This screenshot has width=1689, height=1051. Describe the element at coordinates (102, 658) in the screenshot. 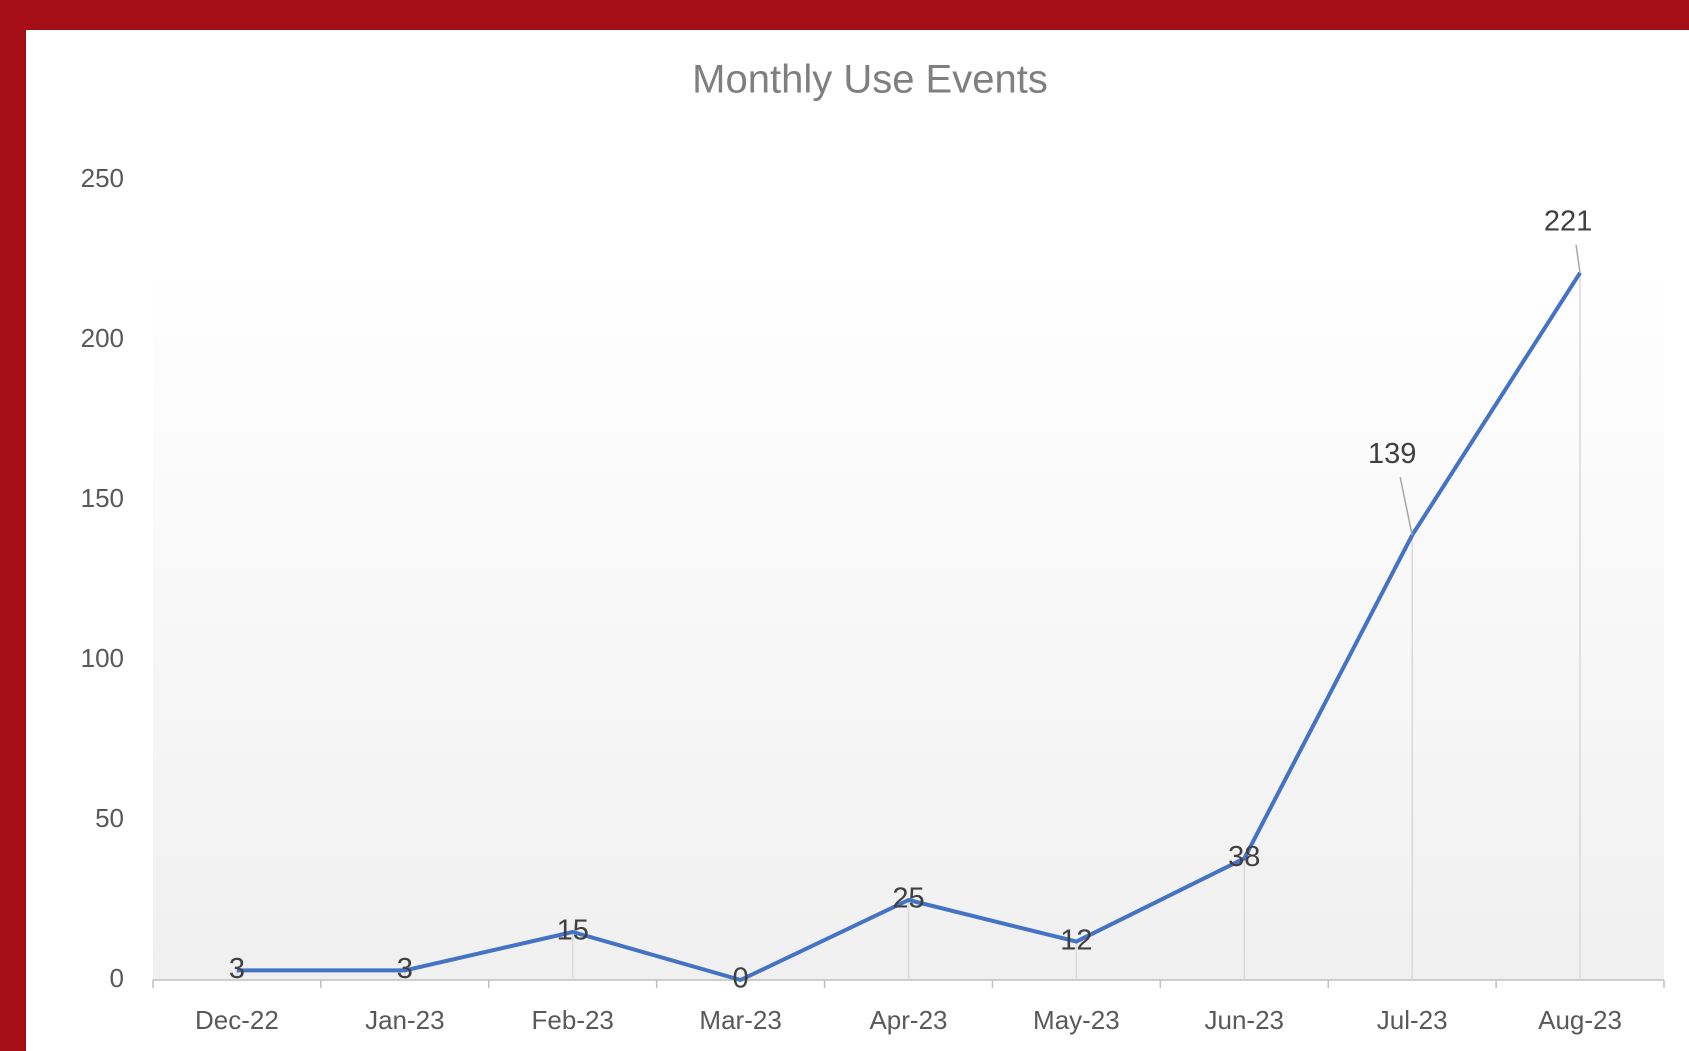

I see `y-tick-label: 100` at that location.